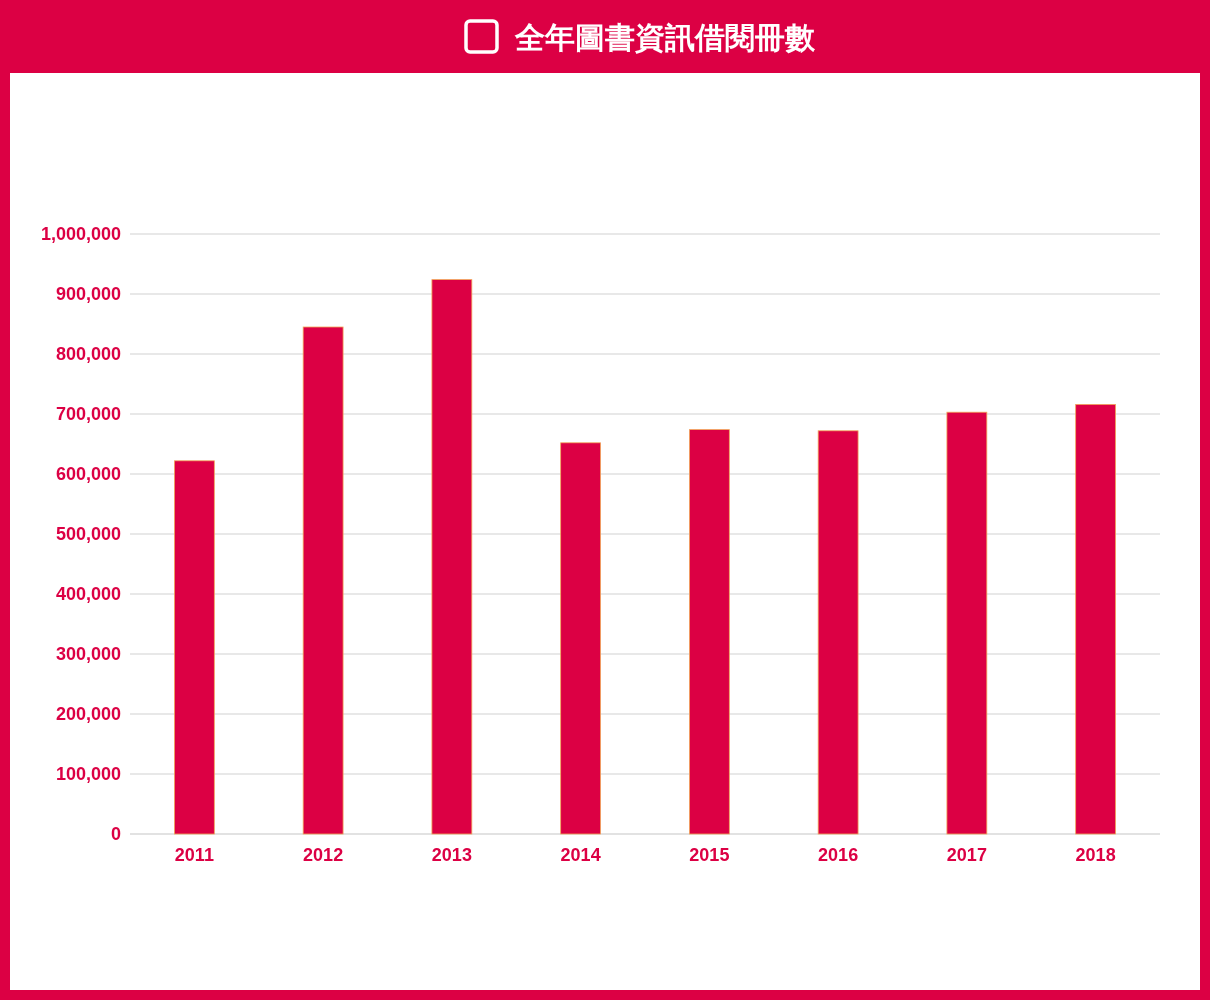 This screenshot has width=1210, height=1000. Describe the element at coordinates (665, 37) in the screenshot. I see `title: 全年圖書資訊借閱冊數` at that location.